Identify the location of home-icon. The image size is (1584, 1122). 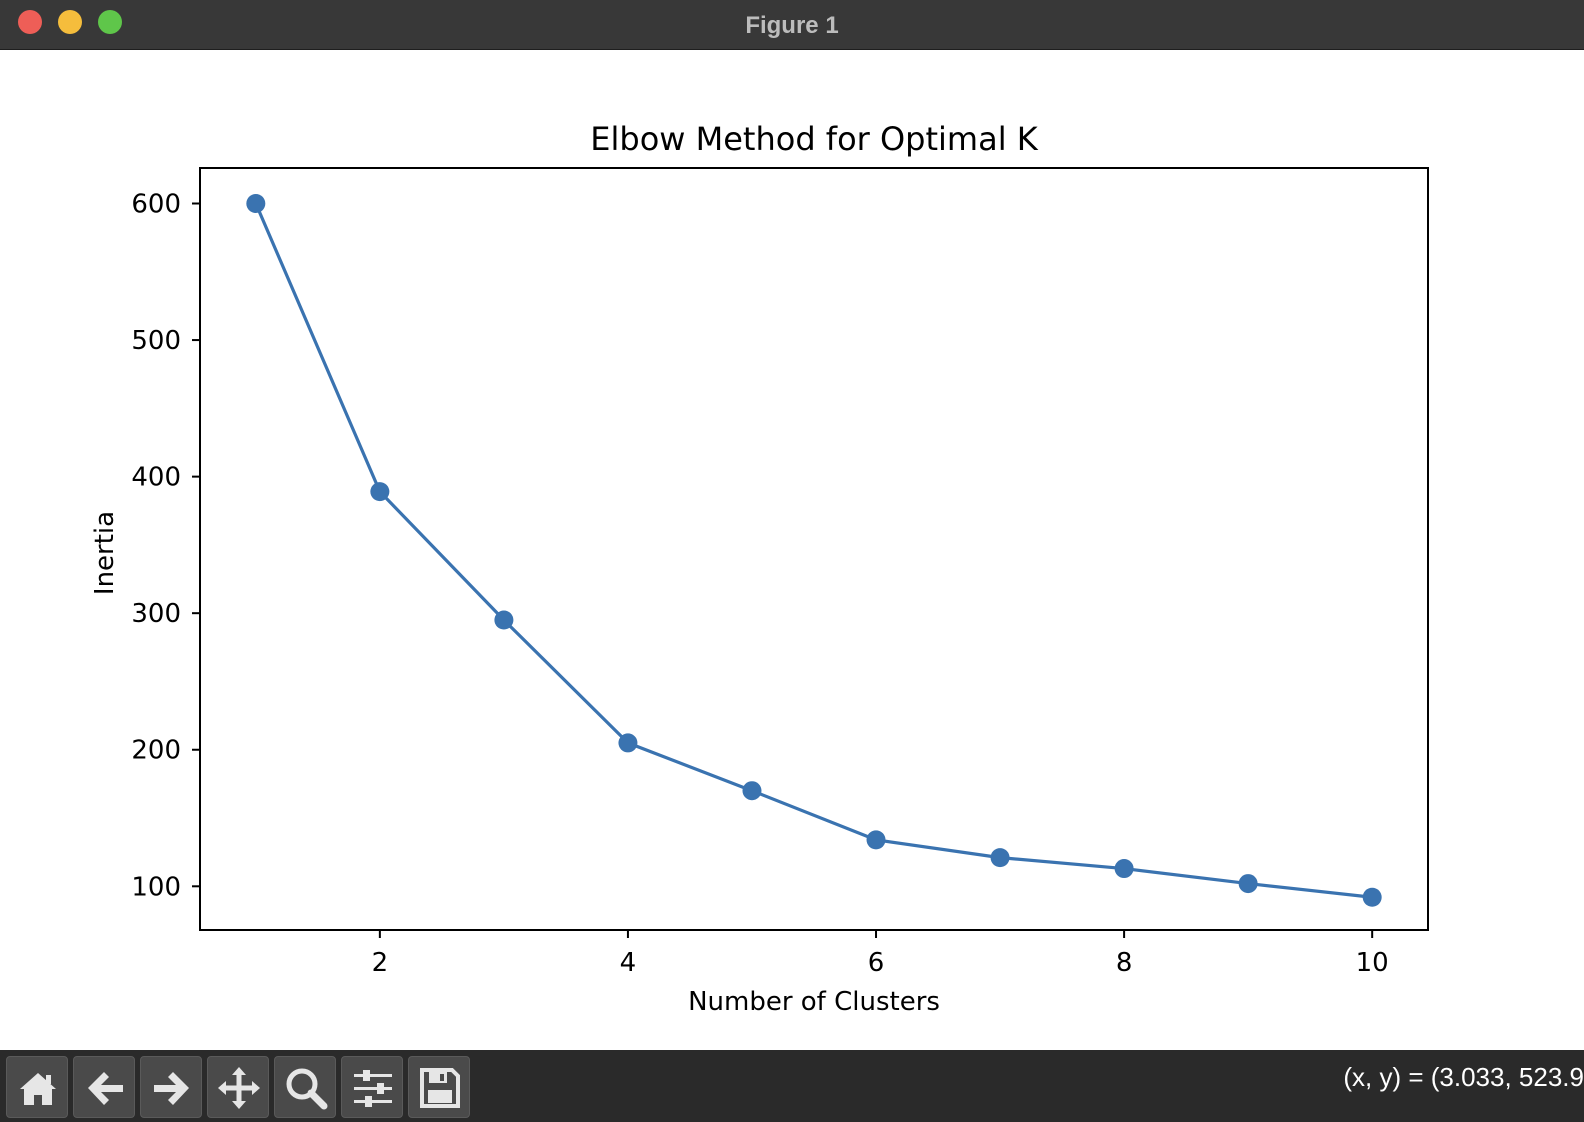
(38, 1089).